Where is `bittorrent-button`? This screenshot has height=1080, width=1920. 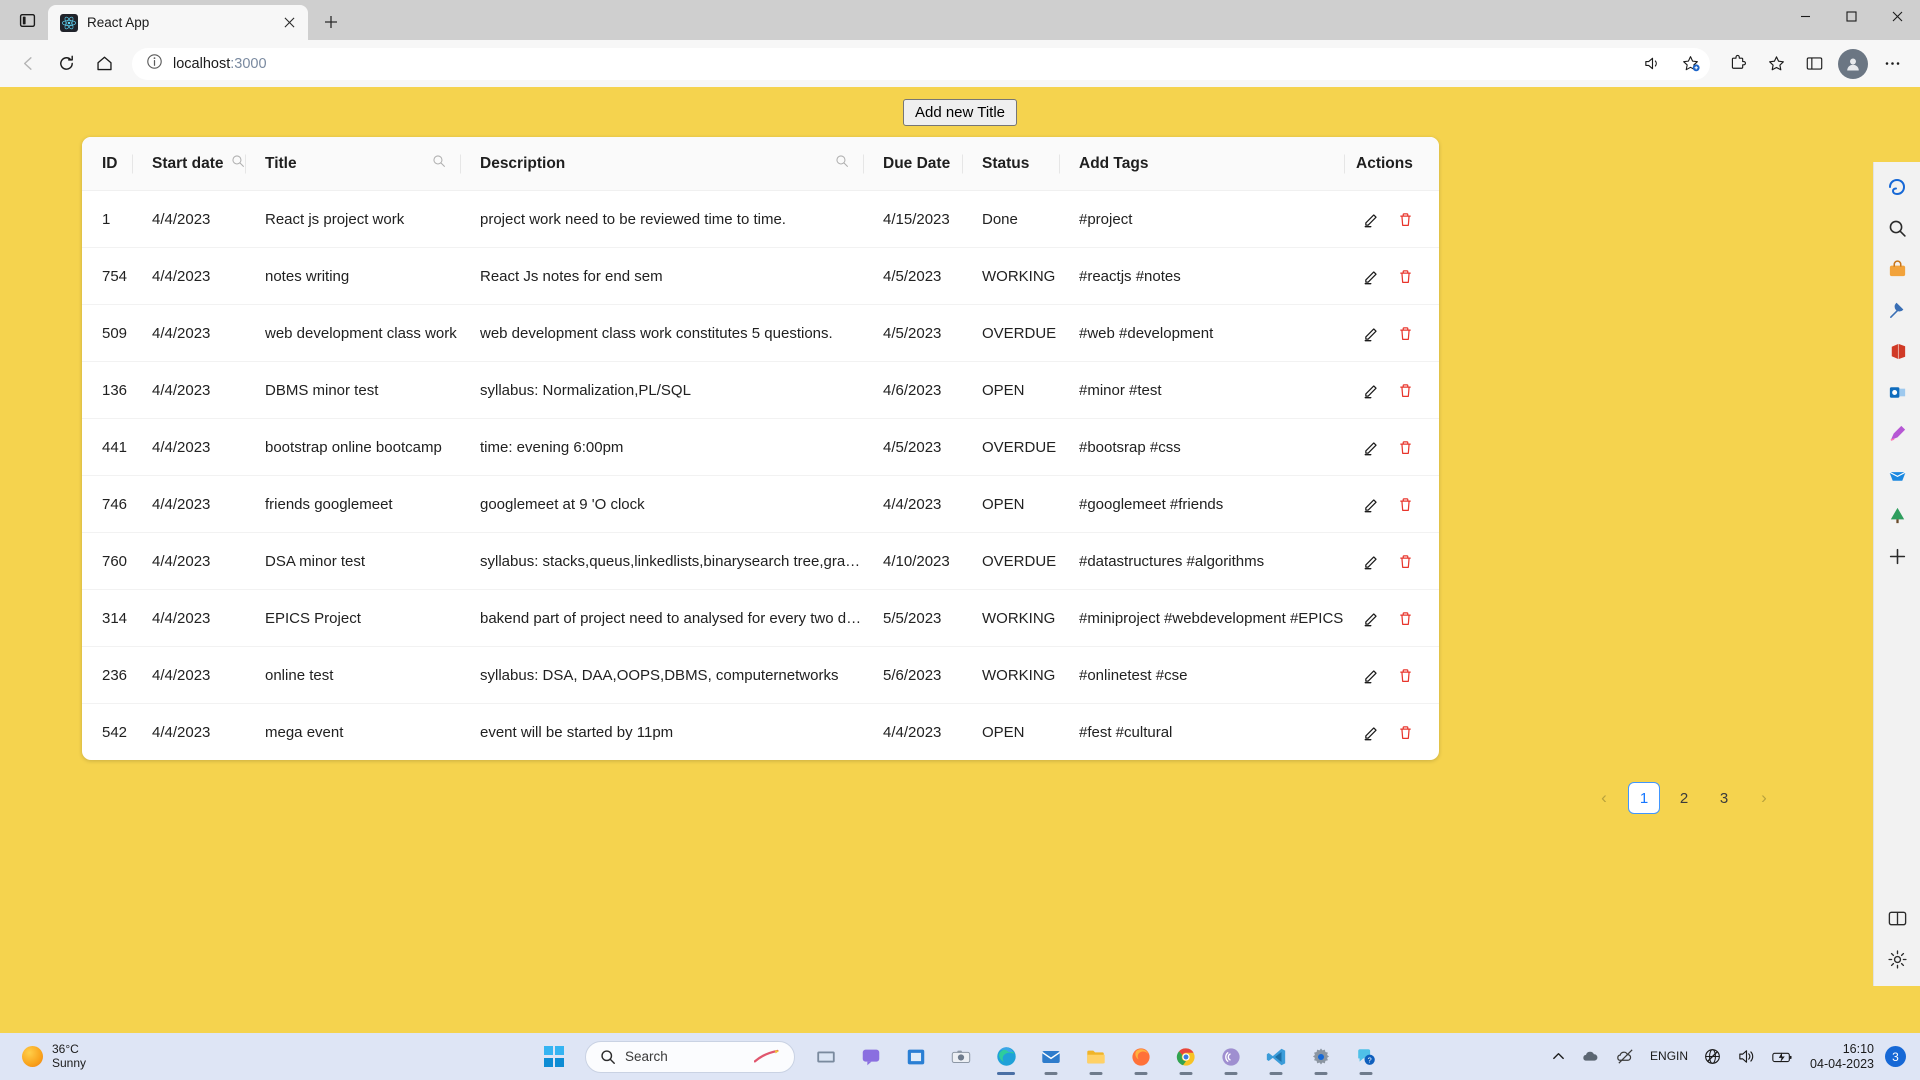
bittorrent-button is located at coordinates (1231, 1057).